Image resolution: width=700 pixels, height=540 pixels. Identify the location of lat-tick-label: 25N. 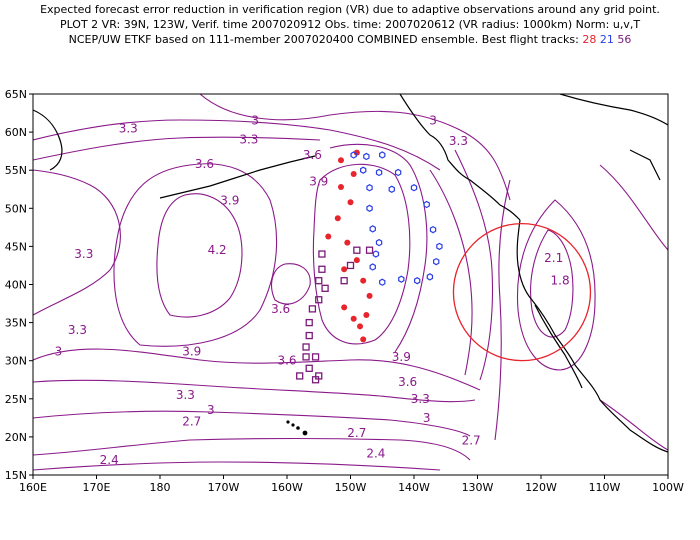
(16, 399).